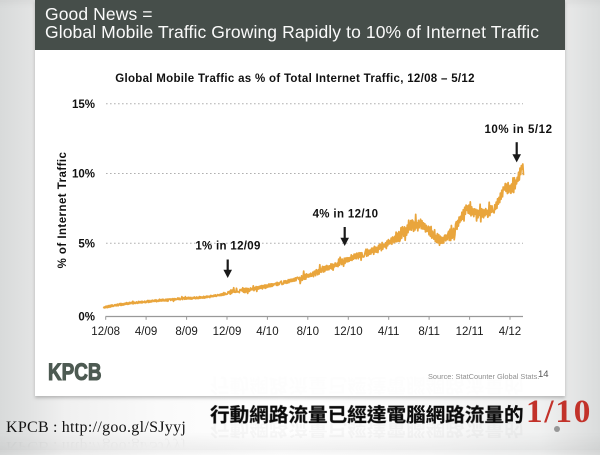  I want to click on svg-text: 8/10, so click(308, 332).